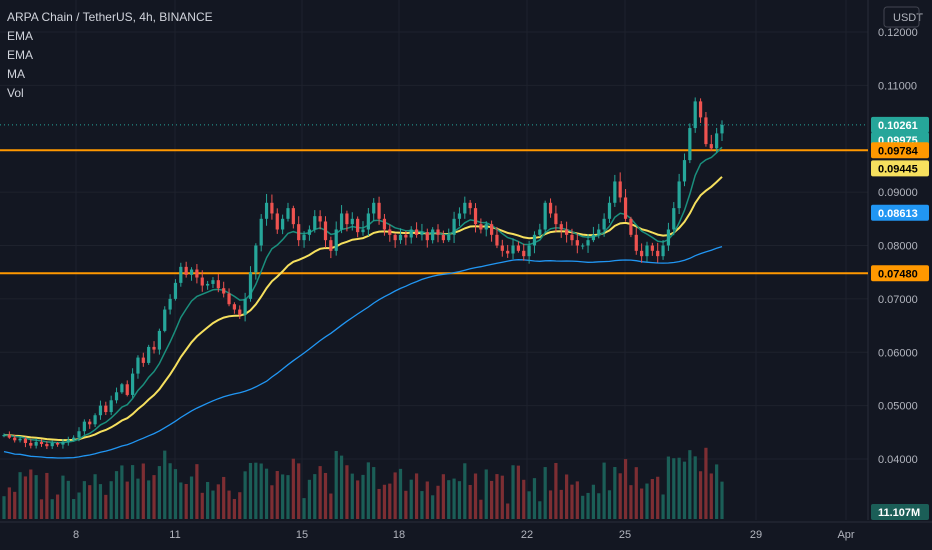  What do you see at coordinates (527, 535) in the screenshot?
I see `time-tick-label: 22` at bounding box center [527, 535].